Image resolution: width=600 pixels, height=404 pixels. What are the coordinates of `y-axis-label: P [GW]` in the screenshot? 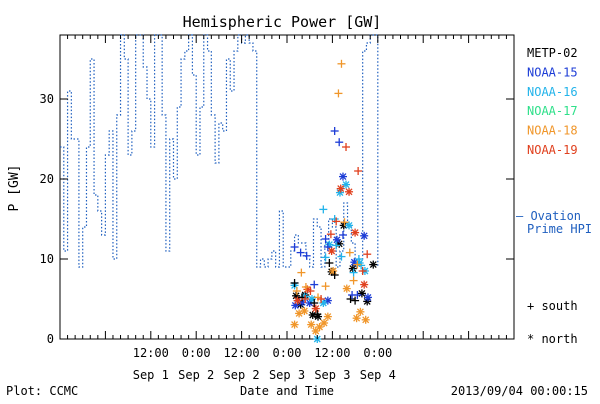 It's located at (14, 188).